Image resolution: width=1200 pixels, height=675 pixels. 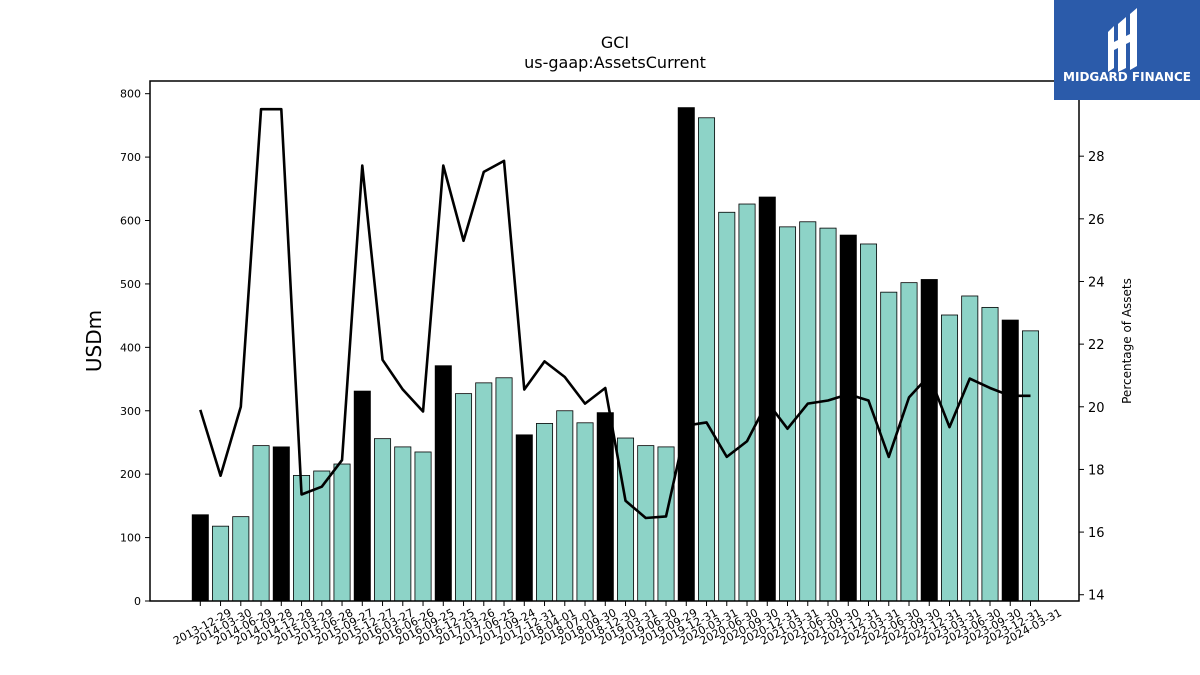 What do you see at coordinates (1096, 408) in the screenshot?
I see `y2-tick-label: 20` at bounding box center [1096, 408].